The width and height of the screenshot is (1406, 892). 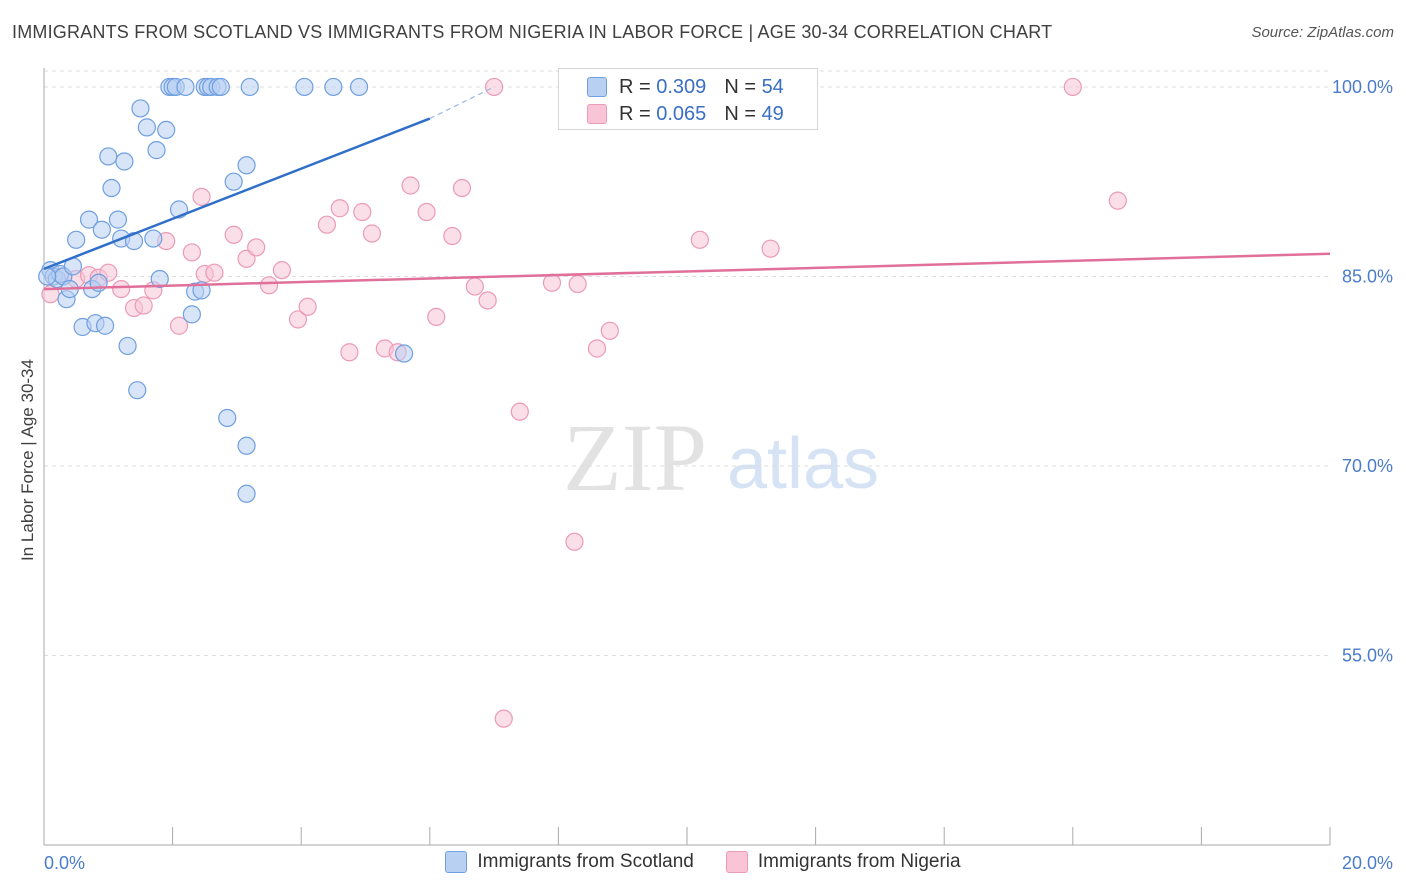 What do you see at coordinates (1362, 371) in the screenshot?
I see `y-tick-labels: 55.0% 70.0% 85.0% 100.0%` at bounding box center [1362, 371].